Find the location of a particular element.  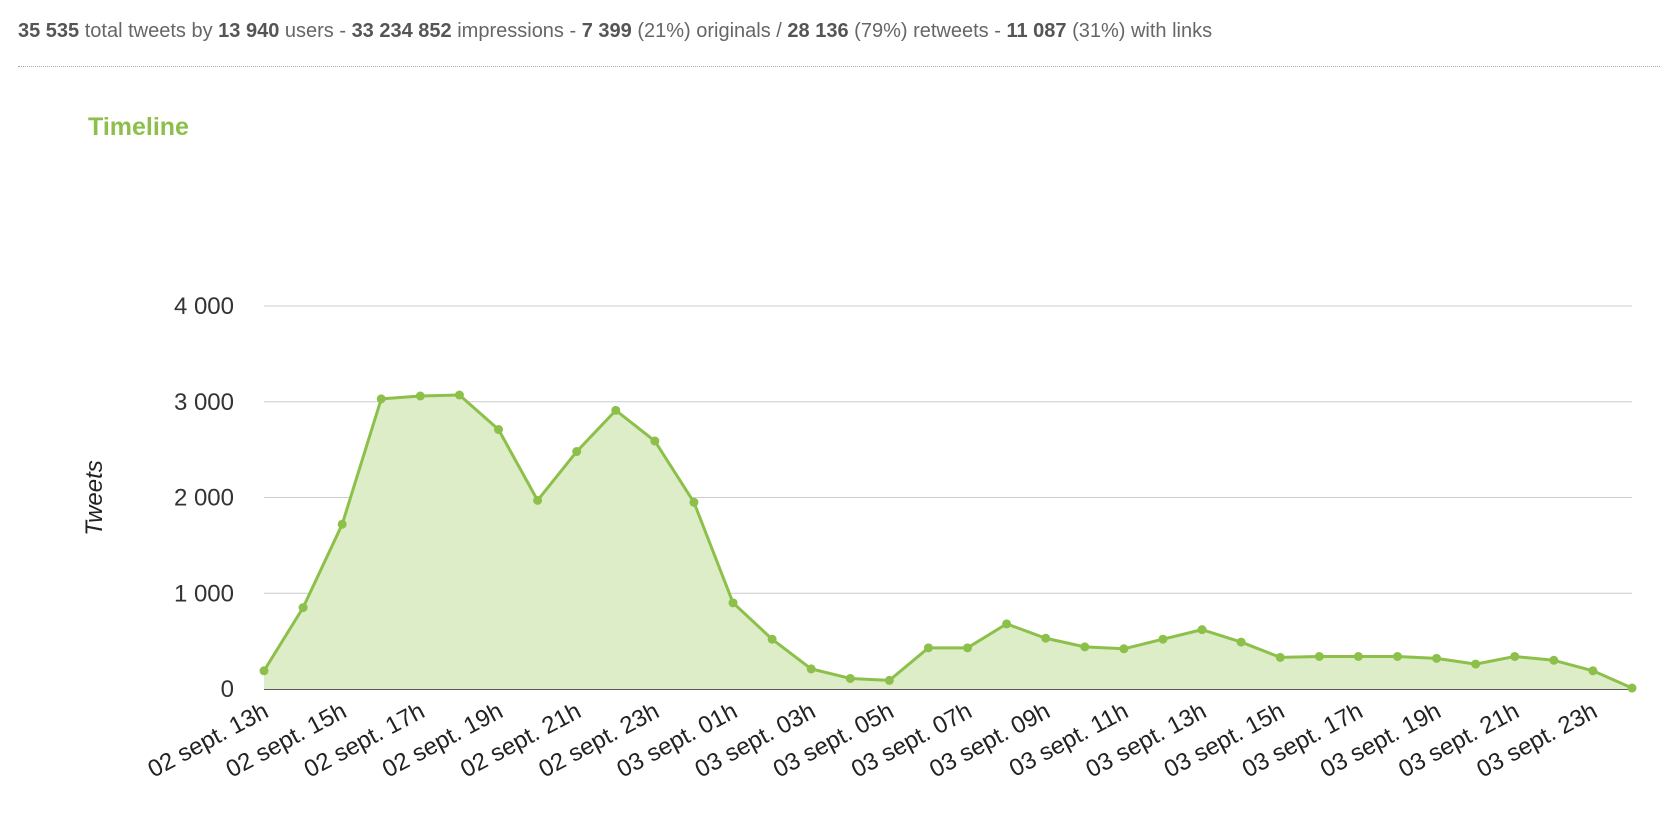

users-count: 13 940 is located at coordinates (249, 31).